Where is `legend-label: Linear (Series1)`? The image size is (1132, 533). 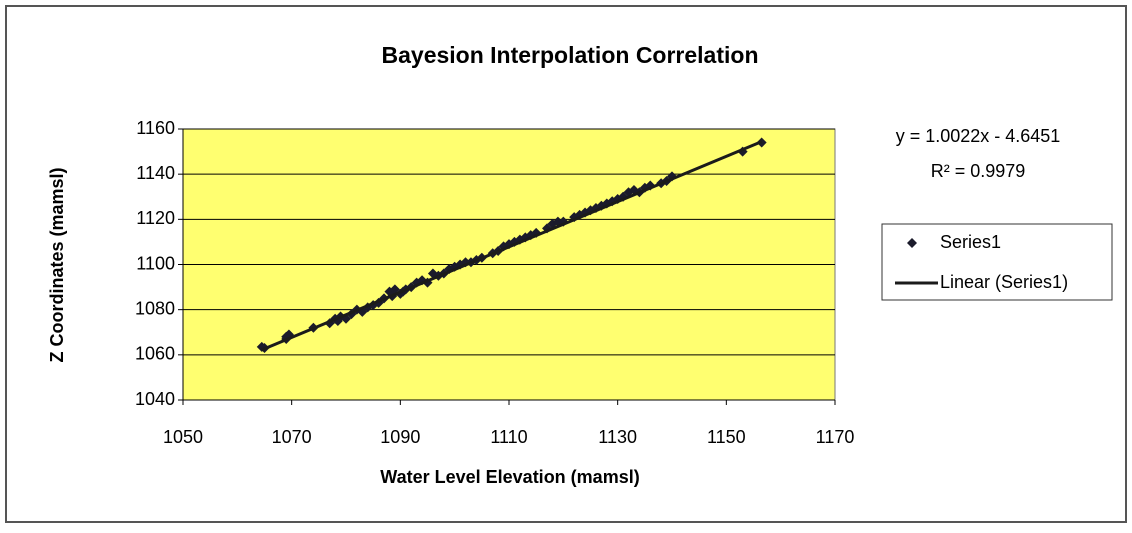
legend-label: Linear (Series1) is located at coordinates (1004, 282).